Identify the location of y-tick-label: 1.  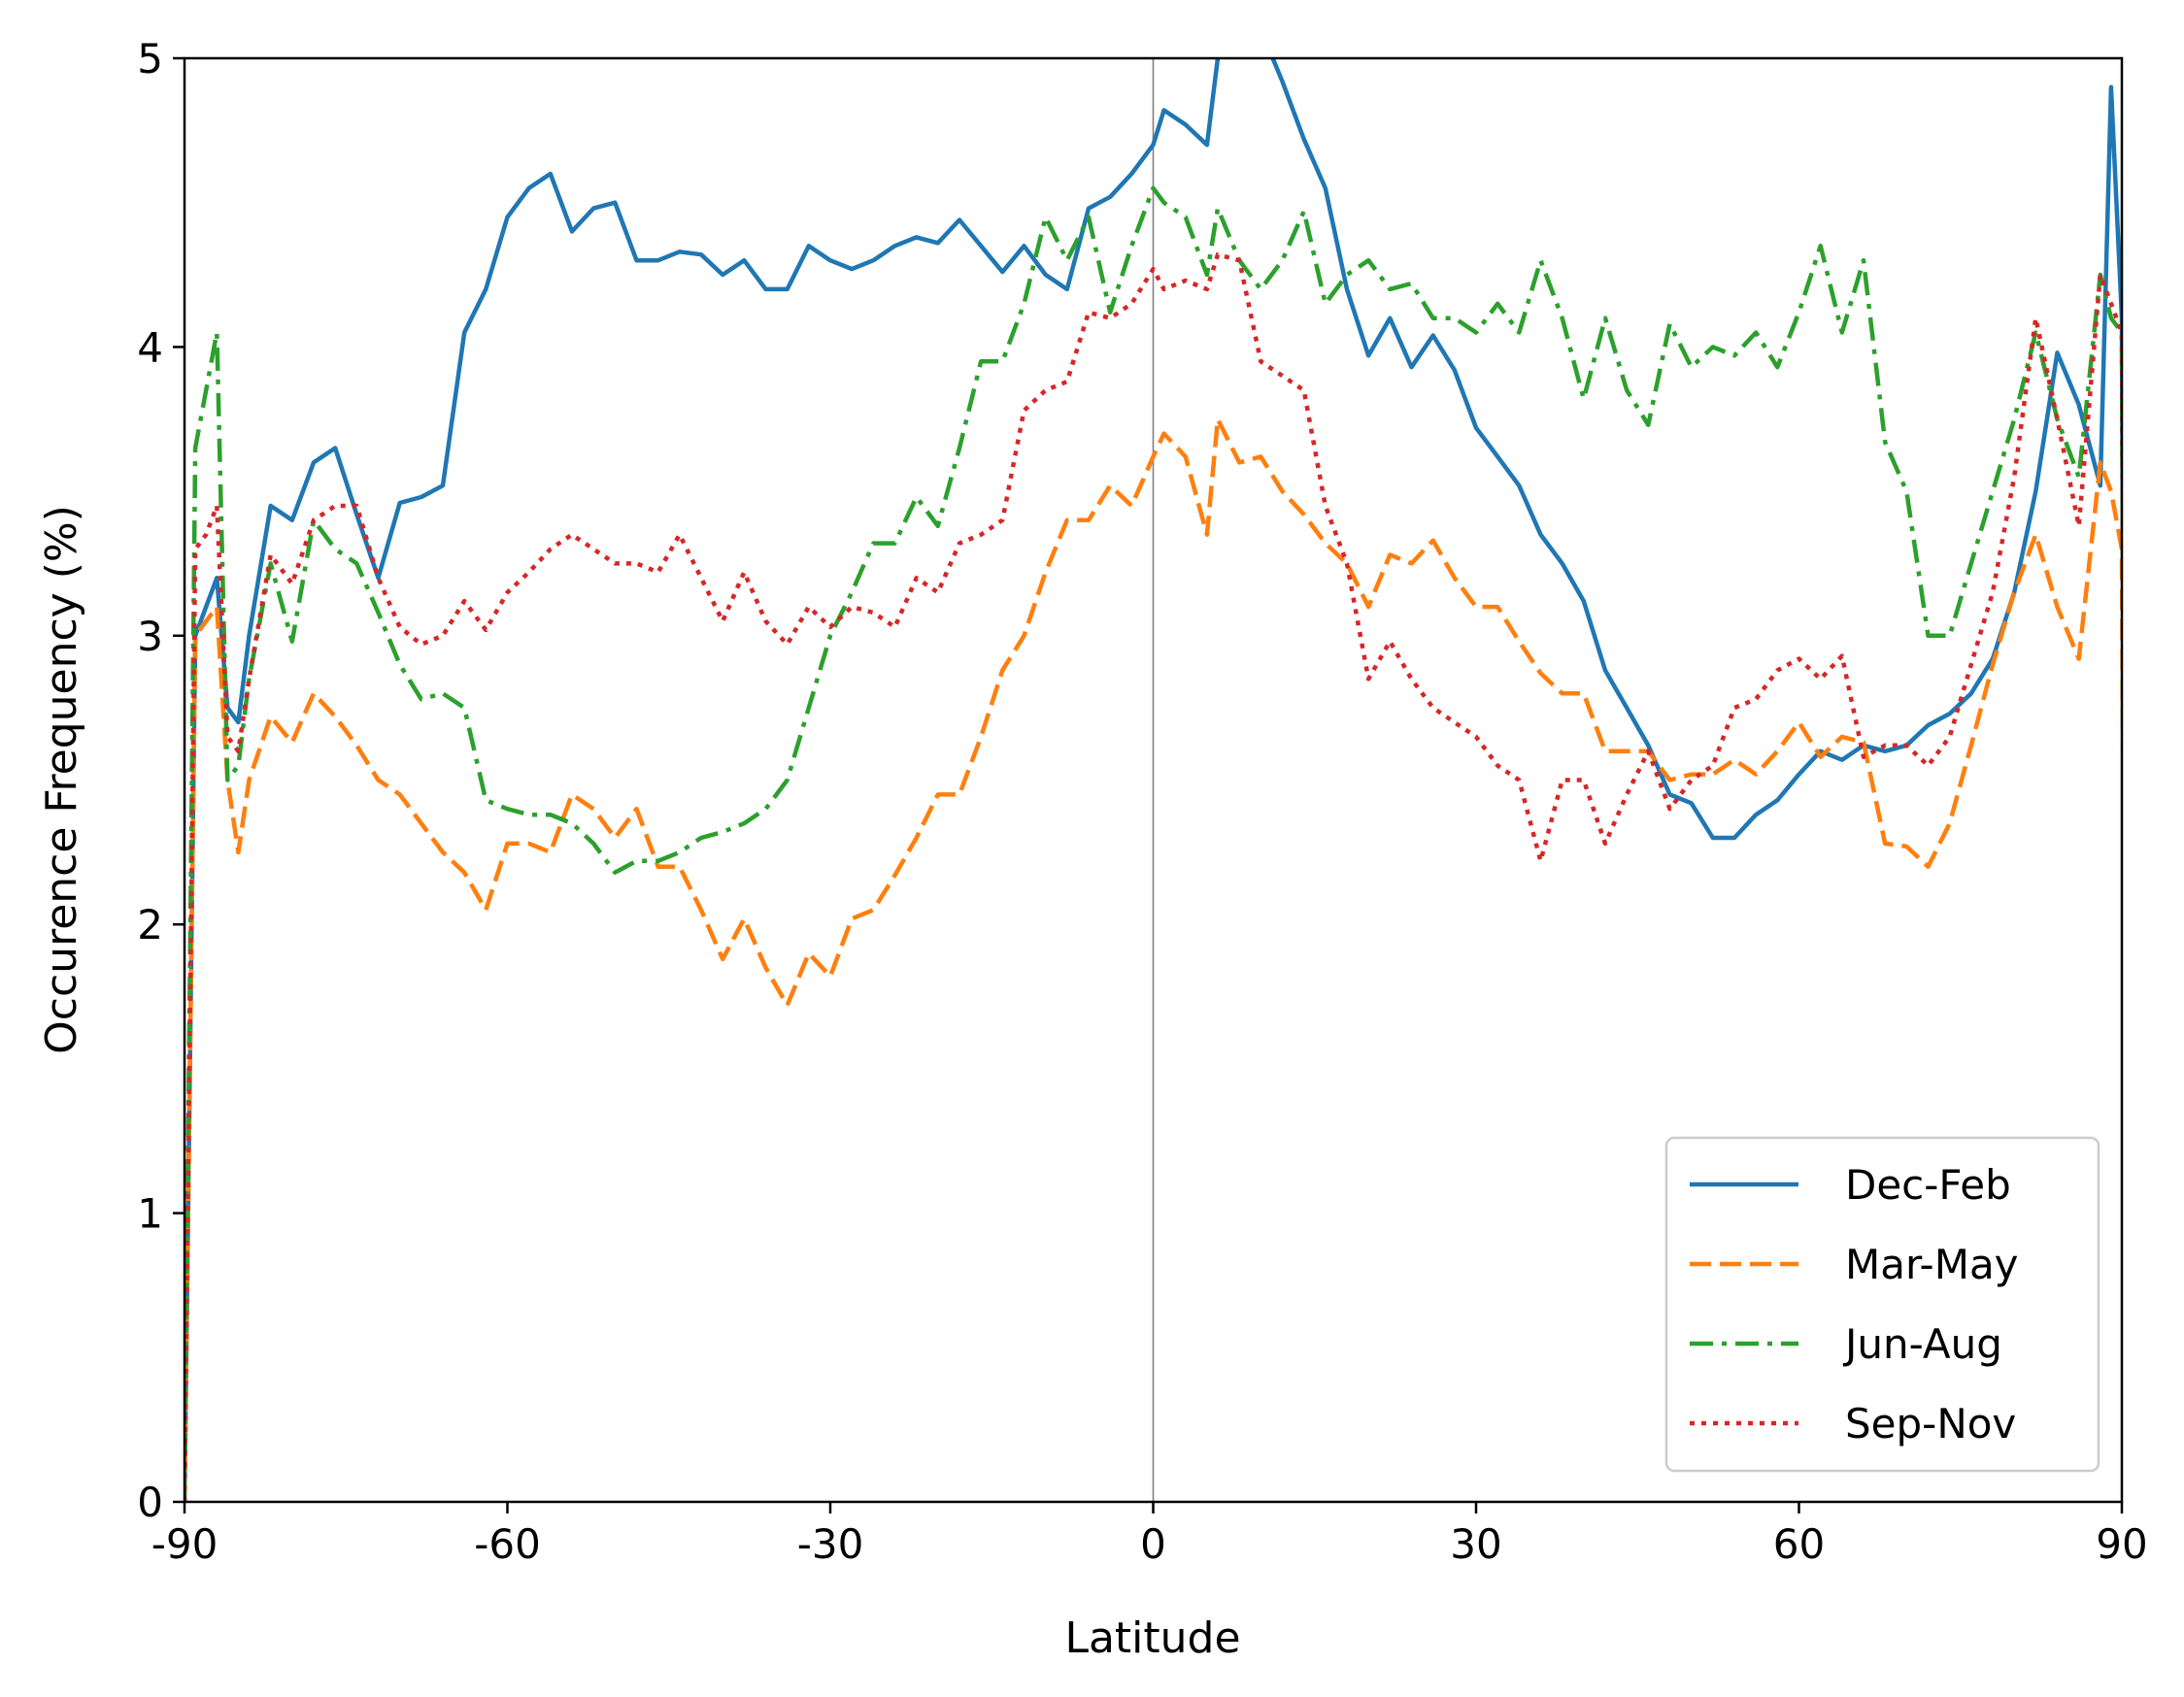
(150, 1214).